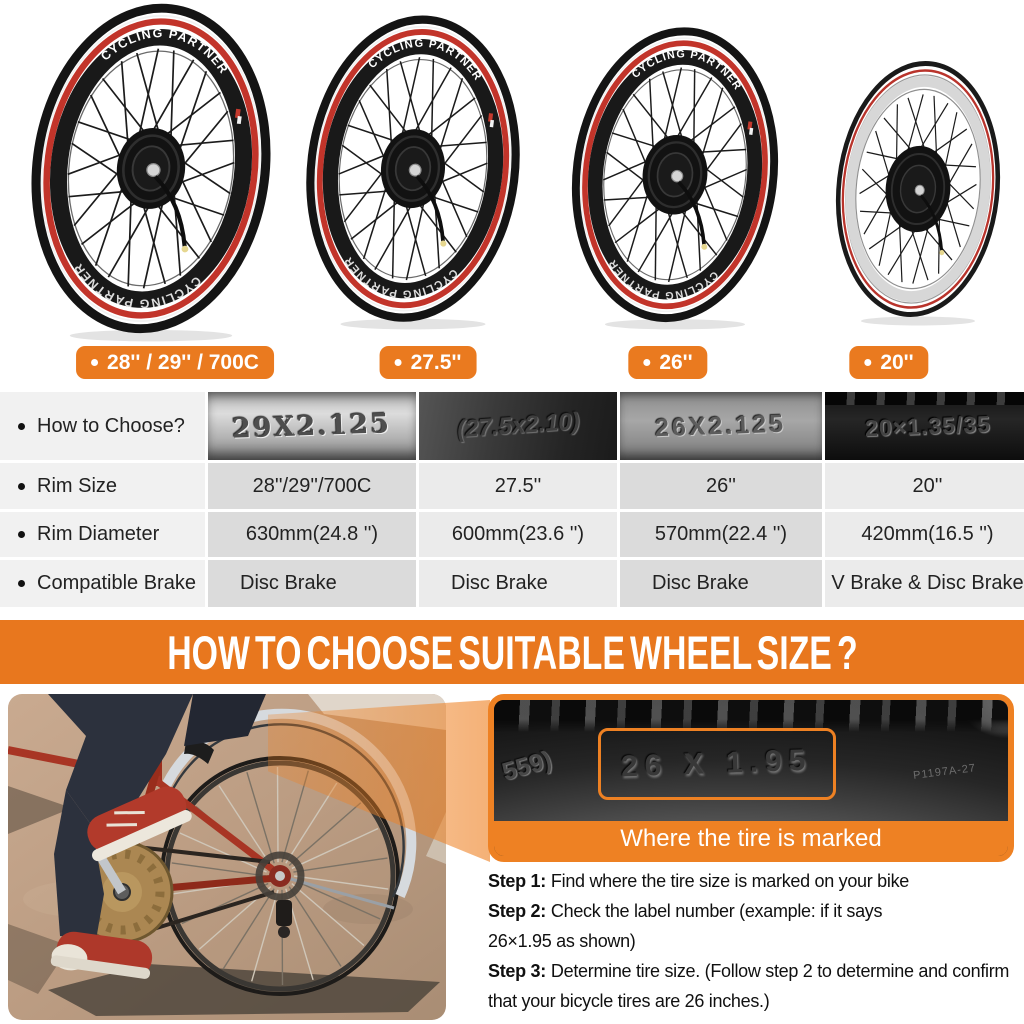 The height and width of the screenshot is (1024, 1024). What do you see at coordinates (897, 362) in the screenshot?
I see `wheel-size-label: 20''` at bounding box center [897, 362].